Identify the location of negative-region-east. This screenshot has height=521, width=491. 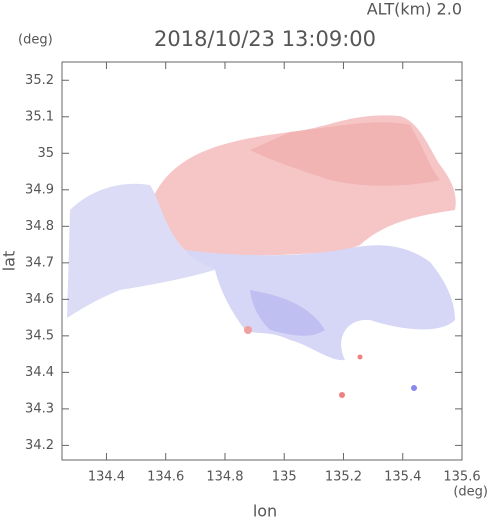
(320, 303).